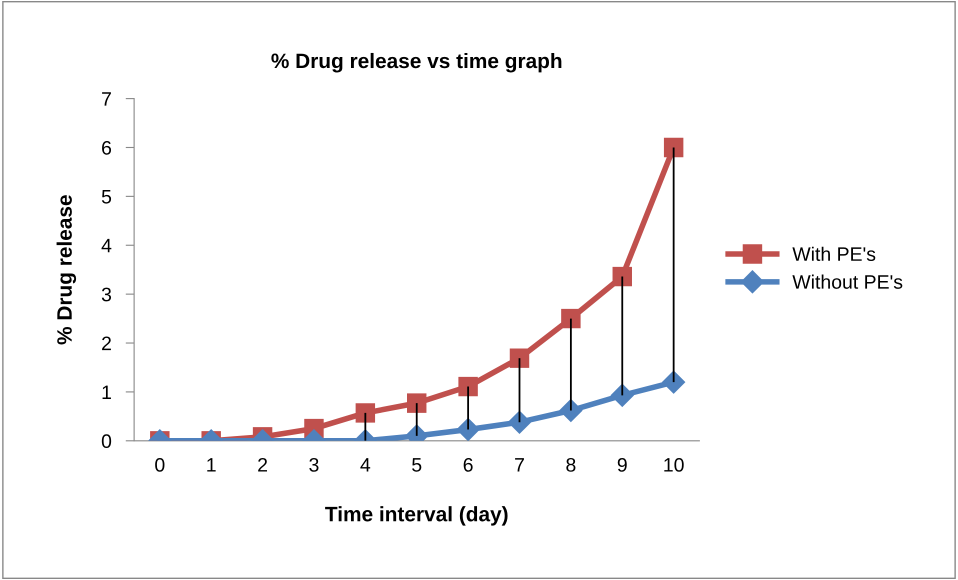  I want to click on x-tick-label: 8, so click(571, 465).